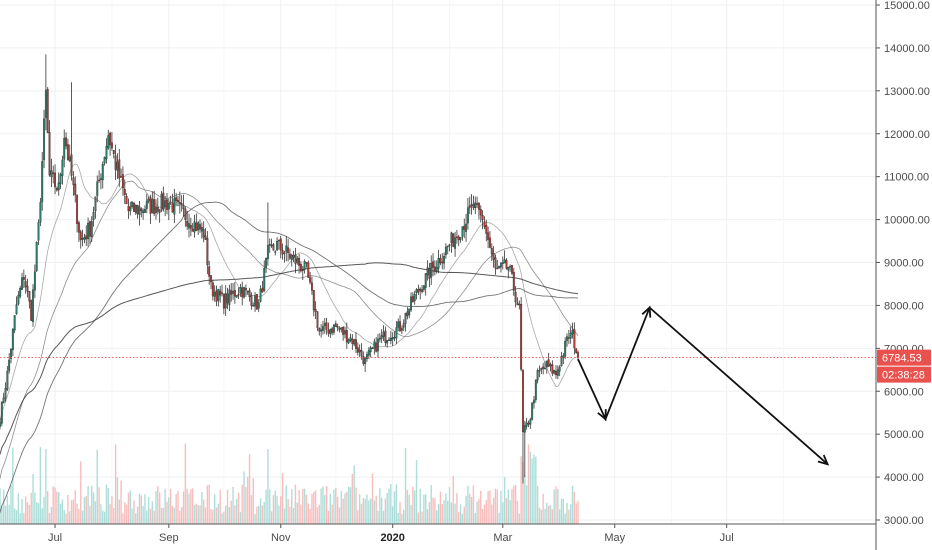 This screenshot has height=550, width=932. What do you see at coordinates (703, 385) in the screenshot?
I see `projection-path` at bounding box center [703, 385].